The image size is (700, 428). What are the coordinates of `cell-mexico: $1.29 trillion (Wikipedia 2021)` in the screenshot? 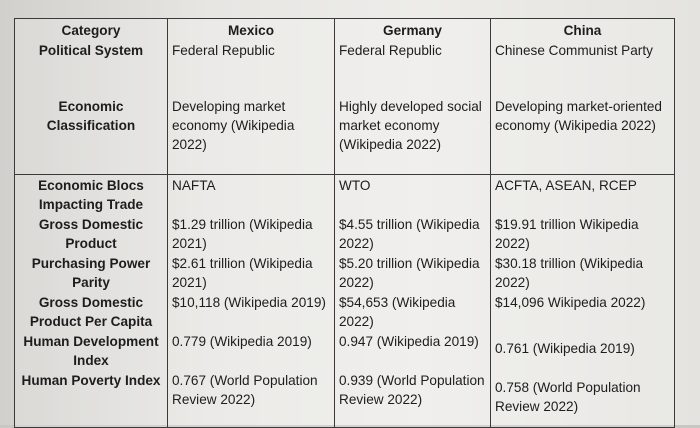 It's located at (251, 233).